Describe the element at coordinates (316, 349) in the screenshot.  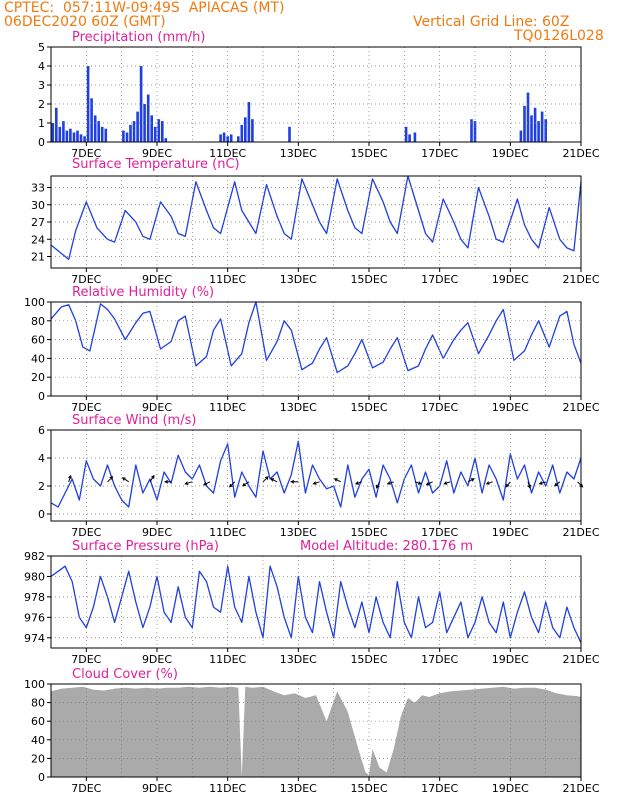
I see `panel-3-frame` at that location.